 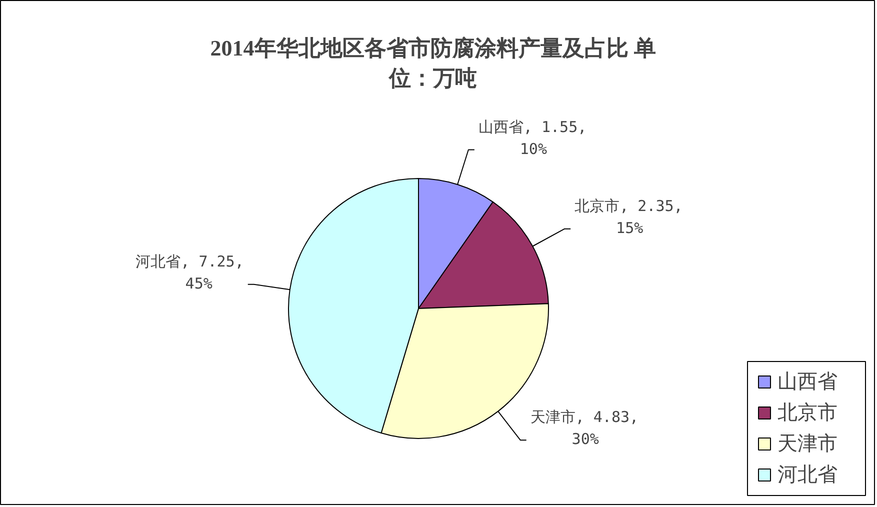 I want to click on data-label: 山西省, 1.55, 10%, so click(x=532, y=138).